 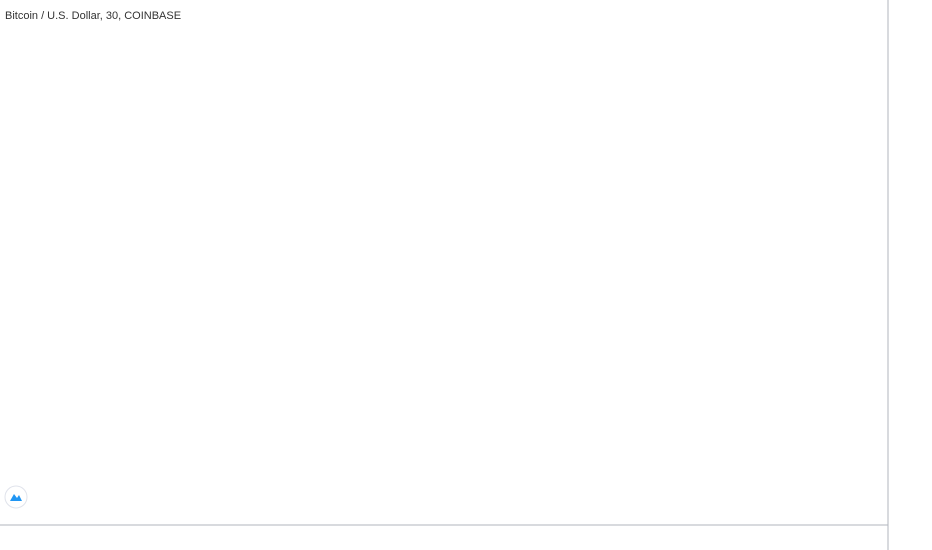 I want to click on chart-title: Bitcoin / U.S. Dollar, 30, COINBASE, so click(x=93, y=16).